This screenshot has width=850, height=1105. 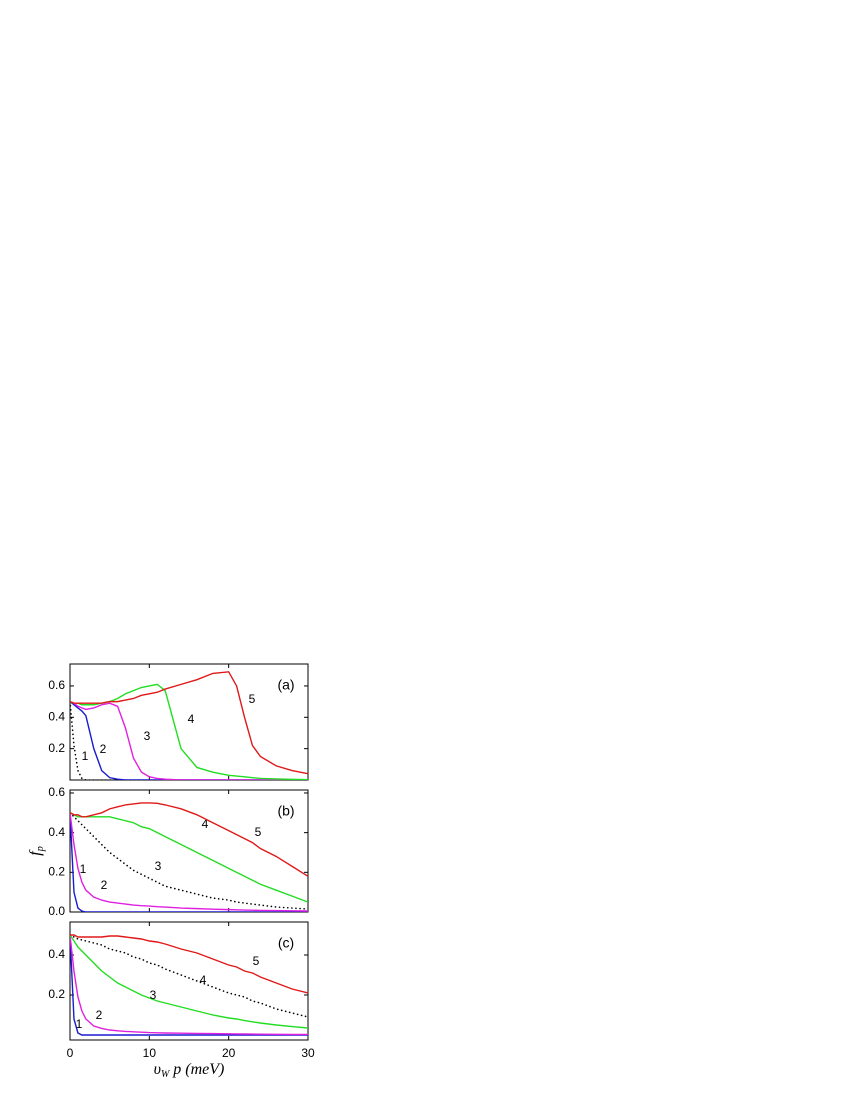 I want to click on y-label-sub: p, so click(x=40, y=849).